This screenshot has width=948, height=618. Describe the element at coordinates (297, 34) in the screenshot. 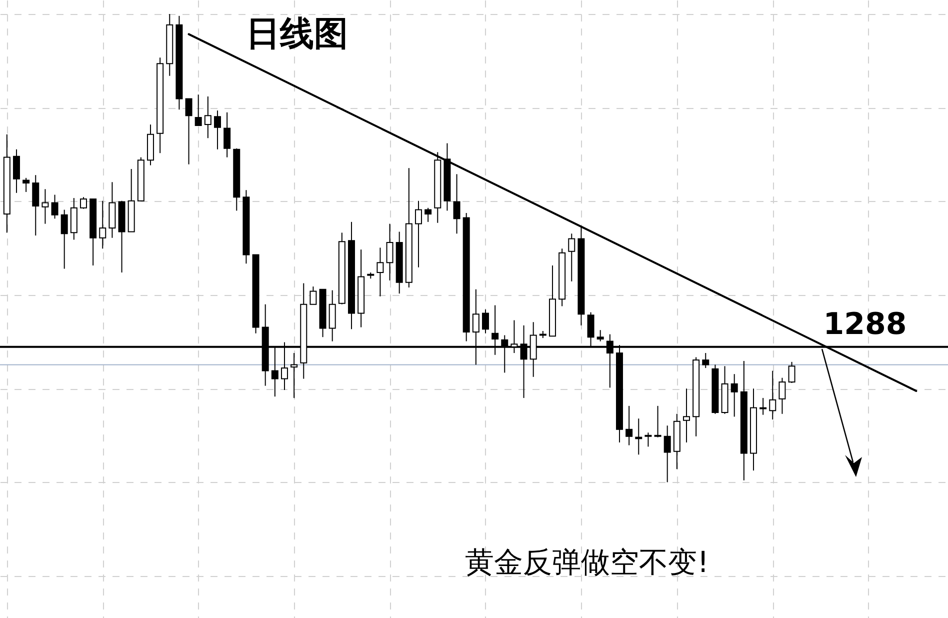

I see `chart-title: 日线图` at that location.